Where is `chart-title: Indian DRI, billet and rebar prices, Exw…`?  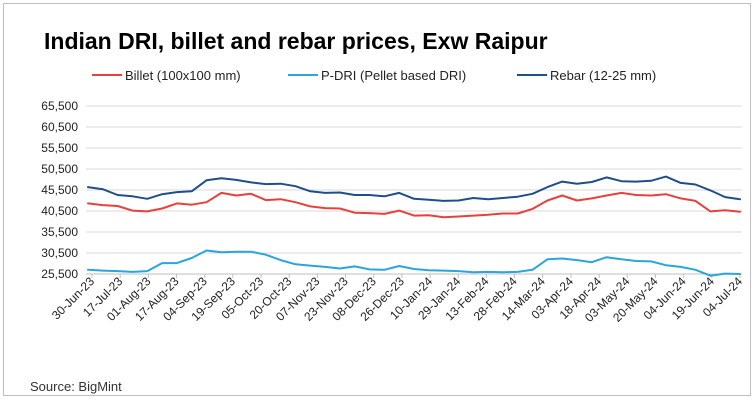
chart-title: Indian DRI, billet and rebar prices, Exw… is located at coordinates (296, 41).